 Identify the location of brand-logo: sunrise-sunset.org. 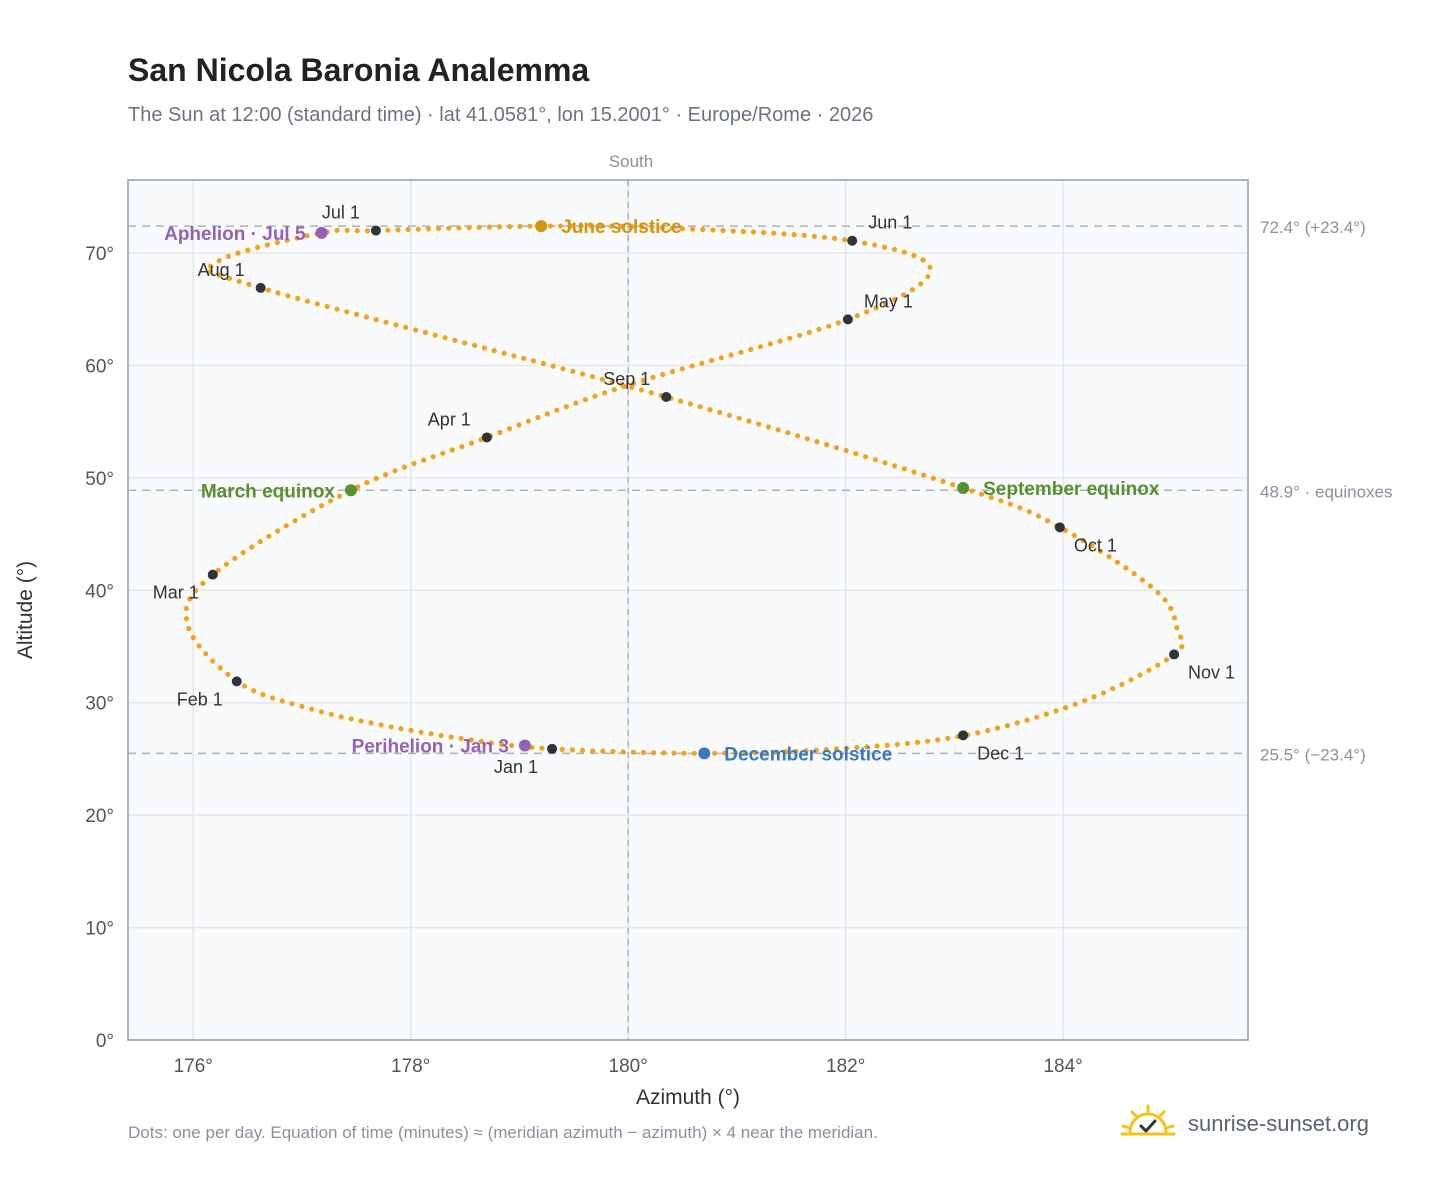
(1243, 1124).